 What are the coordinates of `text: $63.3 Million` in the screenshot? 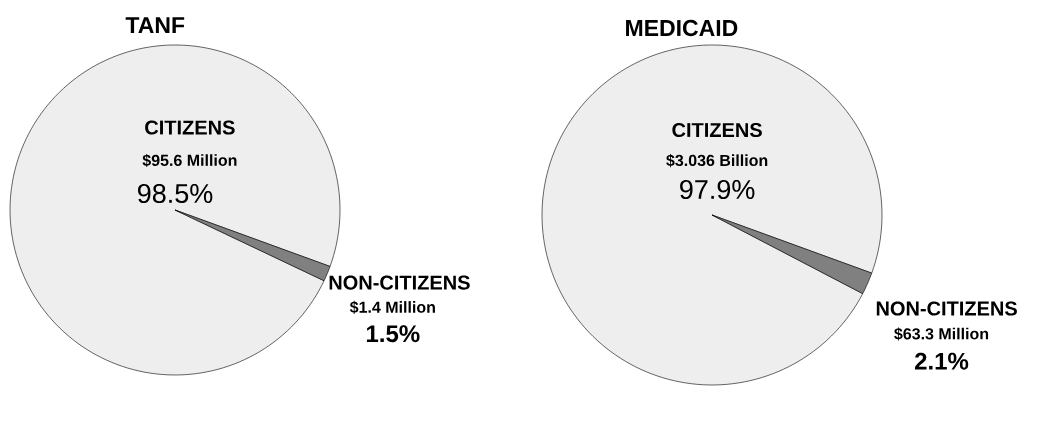 It's located at (941, 334).